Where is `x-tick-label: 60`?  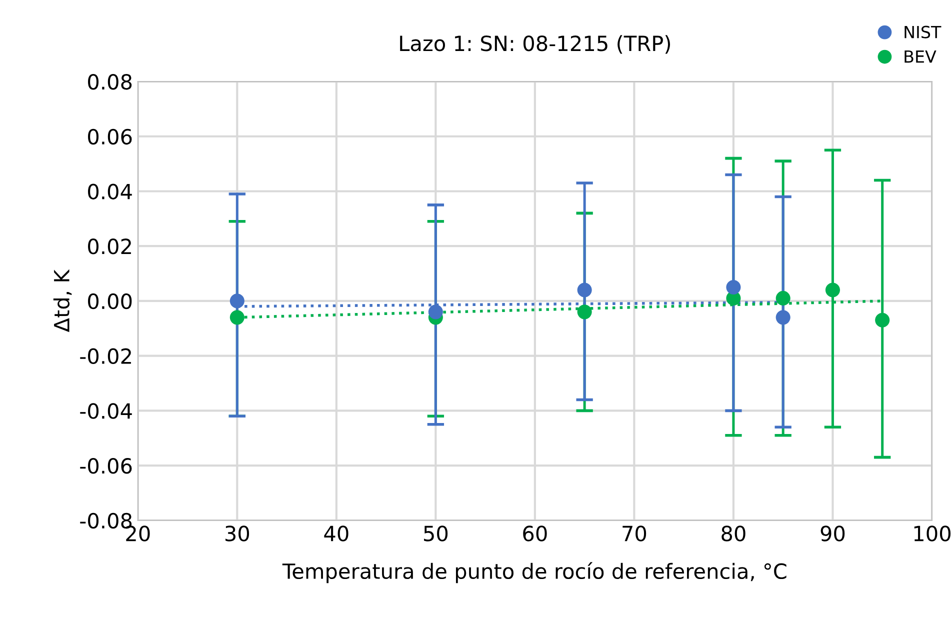 x-tick-label: 60 is located at coordinates (535, 534).